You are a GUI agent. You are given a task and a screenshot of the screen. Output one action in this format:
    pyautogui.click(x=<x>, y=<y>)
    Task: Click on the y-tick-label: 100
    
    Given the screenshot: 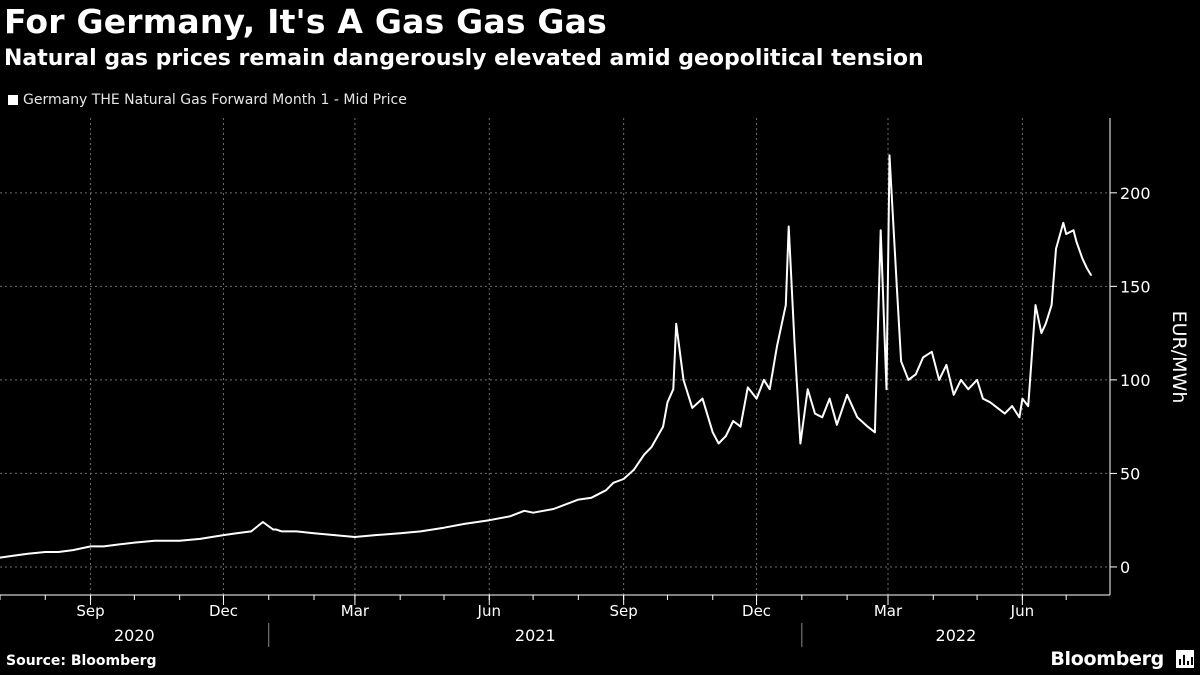 What is the action you would take?
    pyautogui.click(x=1135, y=380)
    